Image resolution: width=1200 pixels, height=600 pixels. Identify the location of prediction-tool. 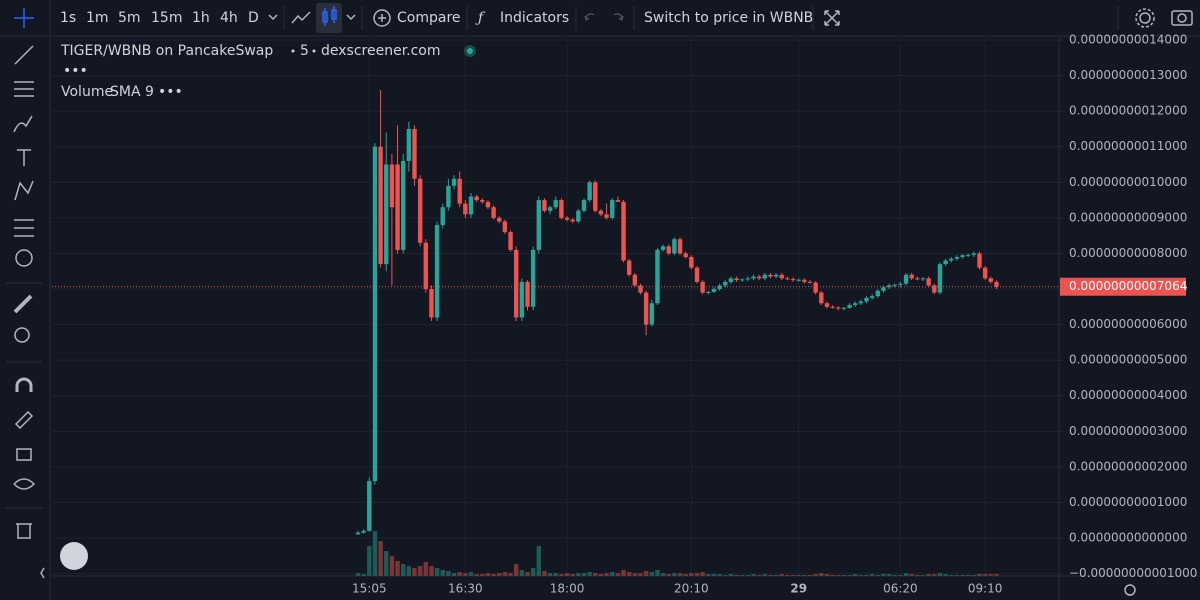
(24, 228).